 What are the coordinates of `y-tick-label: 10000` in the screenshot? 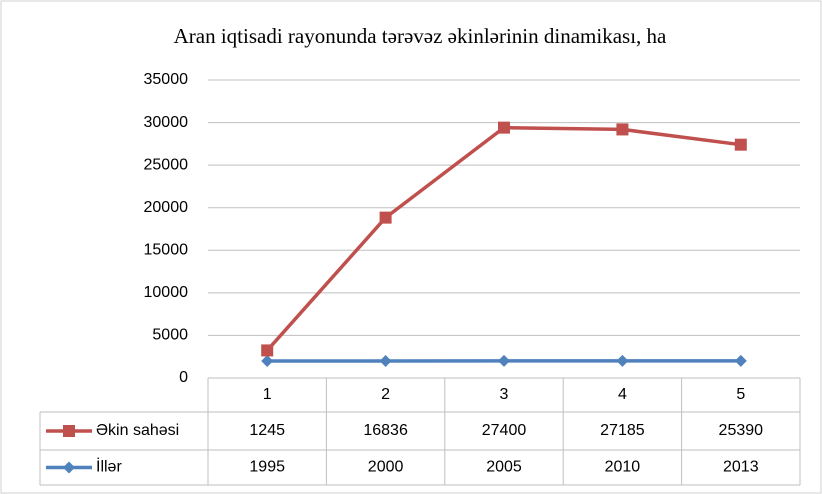 It's located at (166, 292).